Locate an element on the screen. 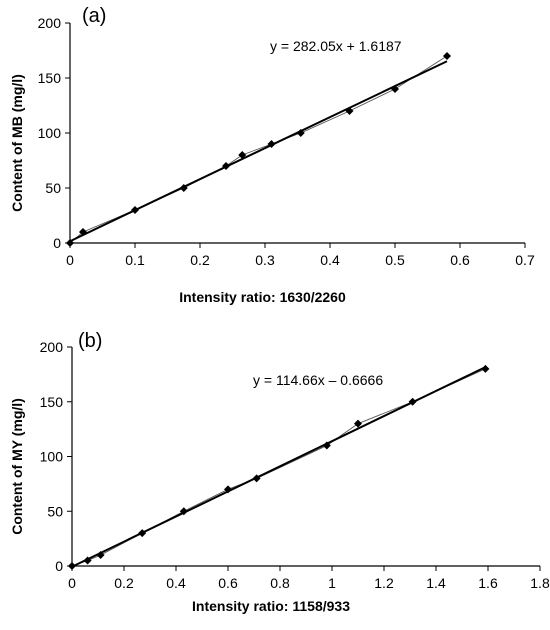 This screenshot has height=630, width=550. x-tick-label: 1.6 is located at coordinates (488, 583).